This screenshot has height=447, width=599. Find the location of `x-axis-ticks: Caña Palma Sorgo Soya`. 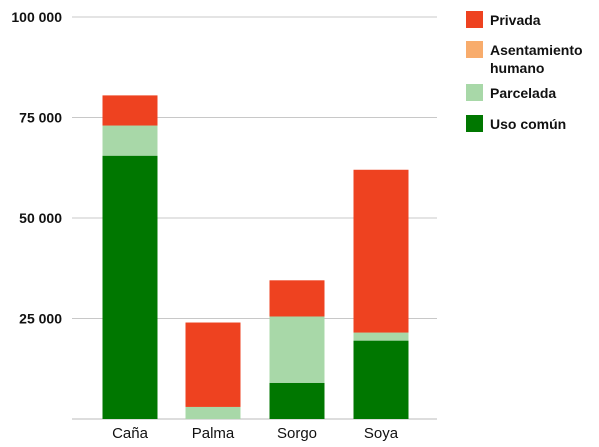

x-axis-ticks: Caña Palma Sorgo Soya is located at coordinates (255, 433).